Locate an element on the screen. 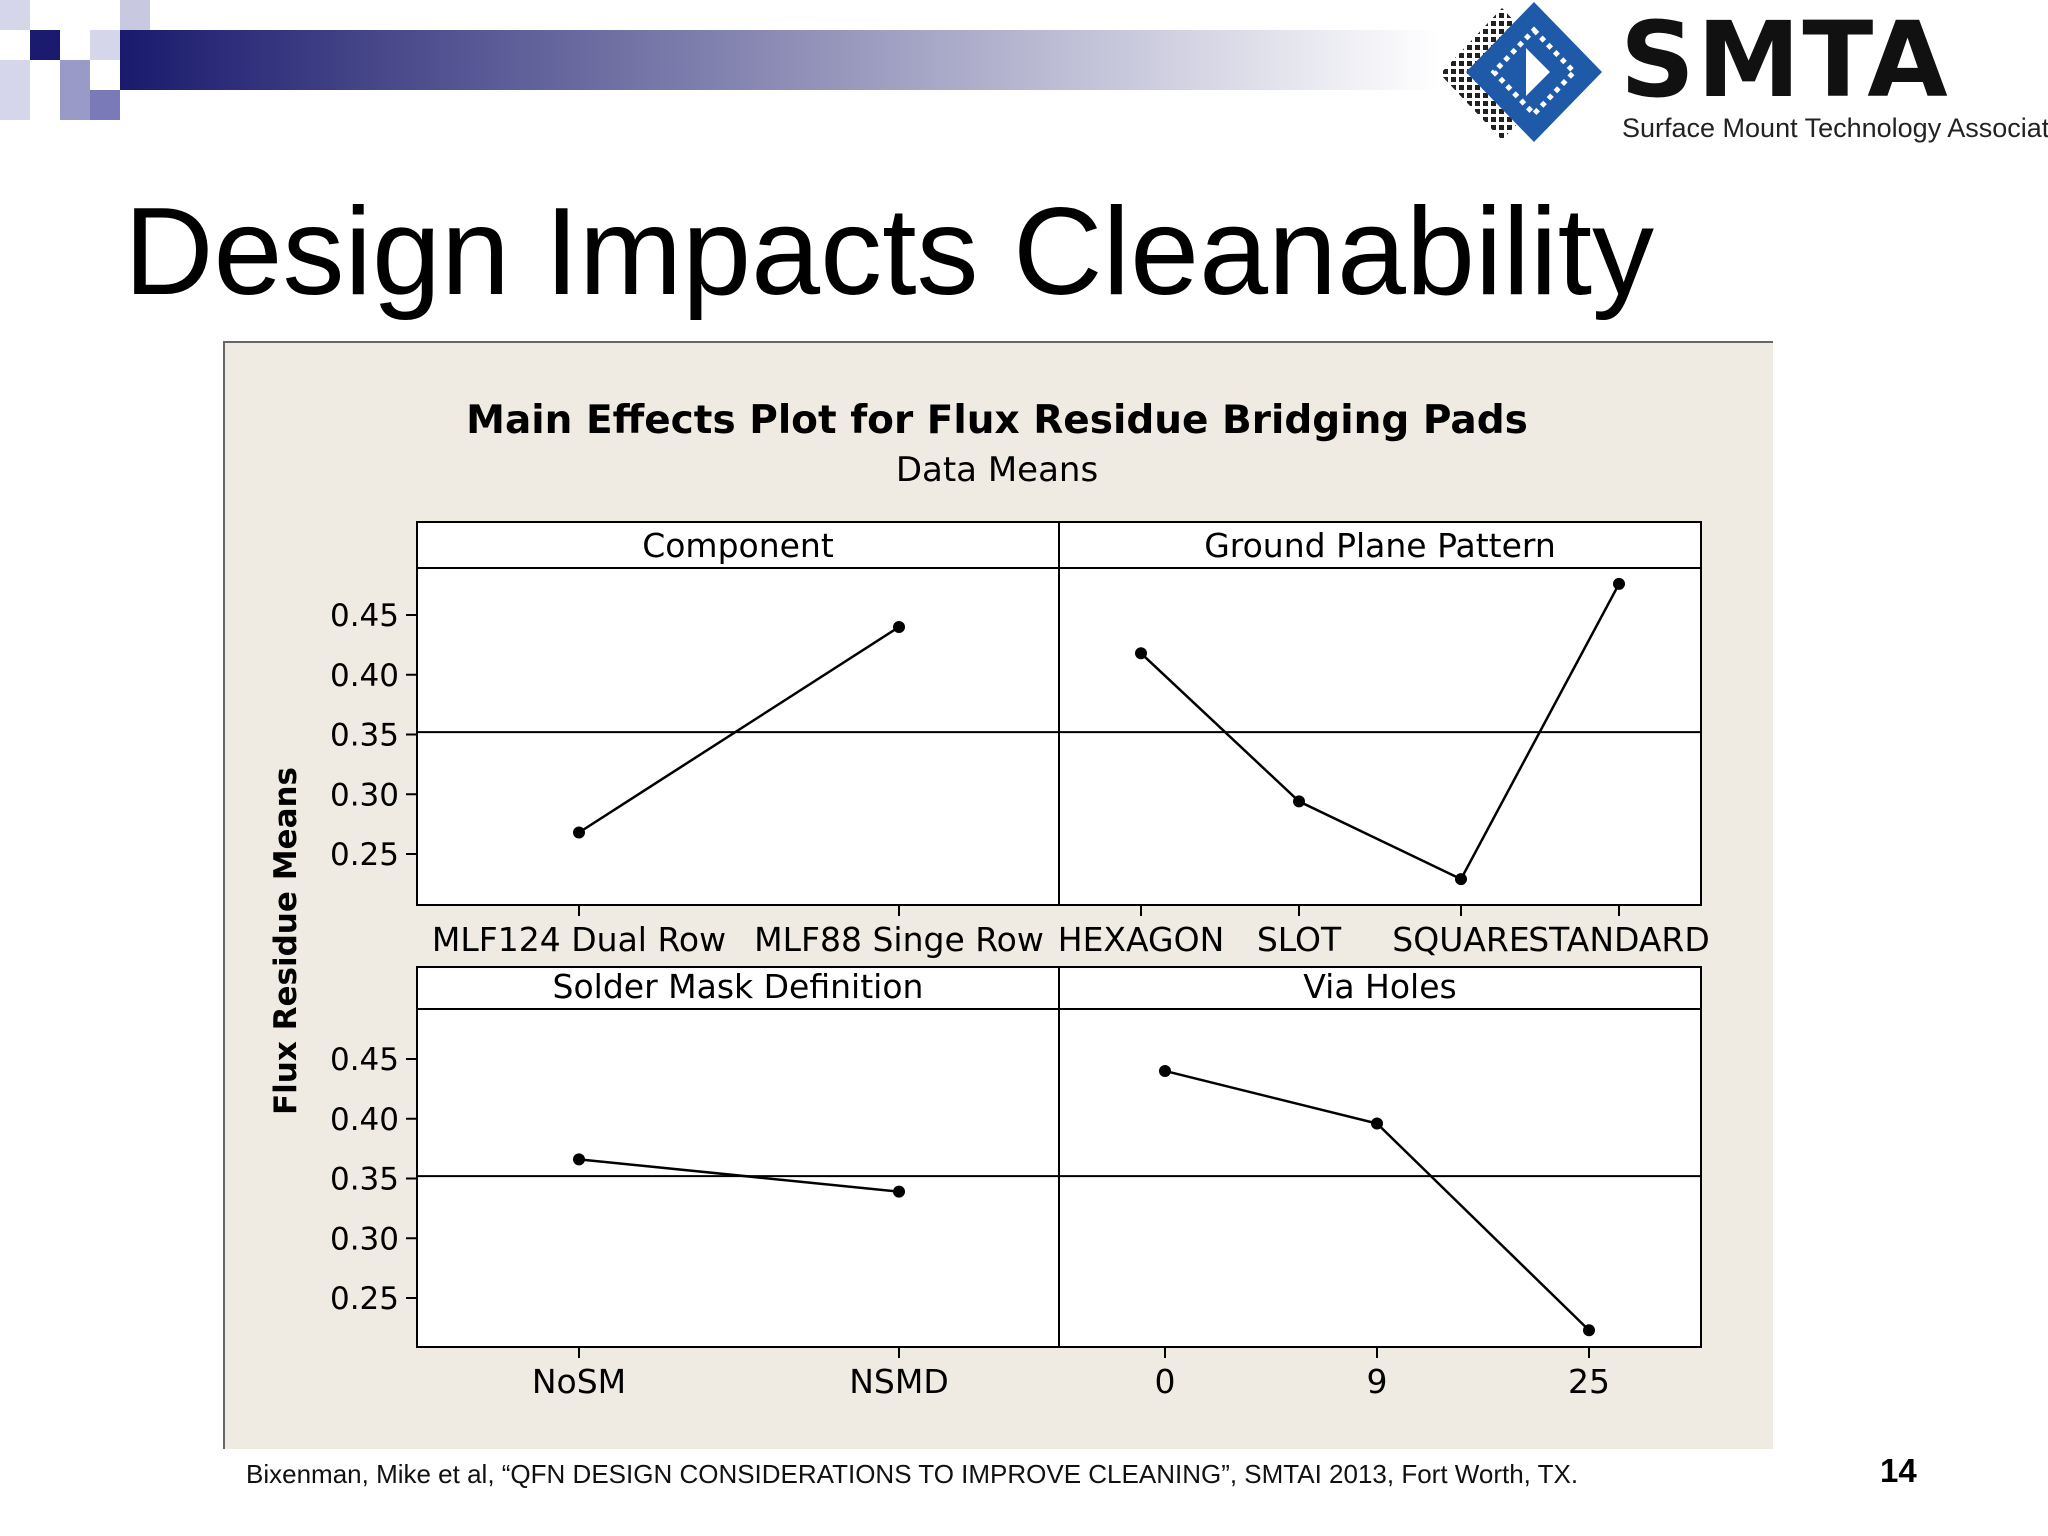 The width and height of the screenshot is (2048, 1536). x-tick-label: MLF124 Dual Row is located at coordinates (579, 939).